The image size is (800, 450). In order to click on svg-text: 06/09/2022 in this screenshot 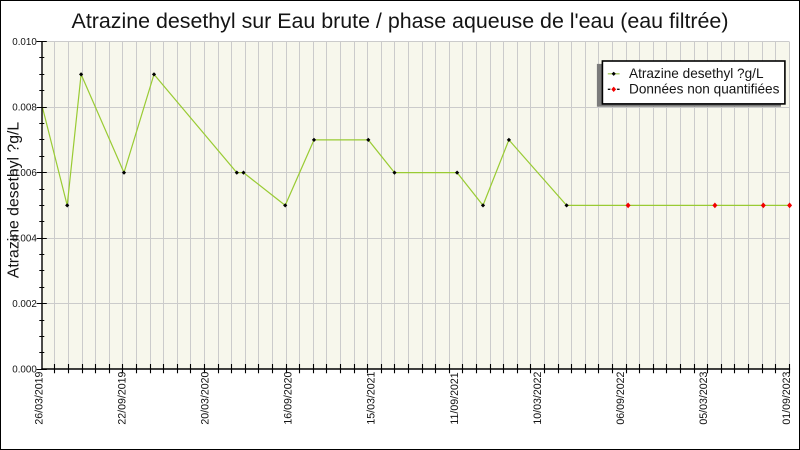, I will do `click(621, 397)`.